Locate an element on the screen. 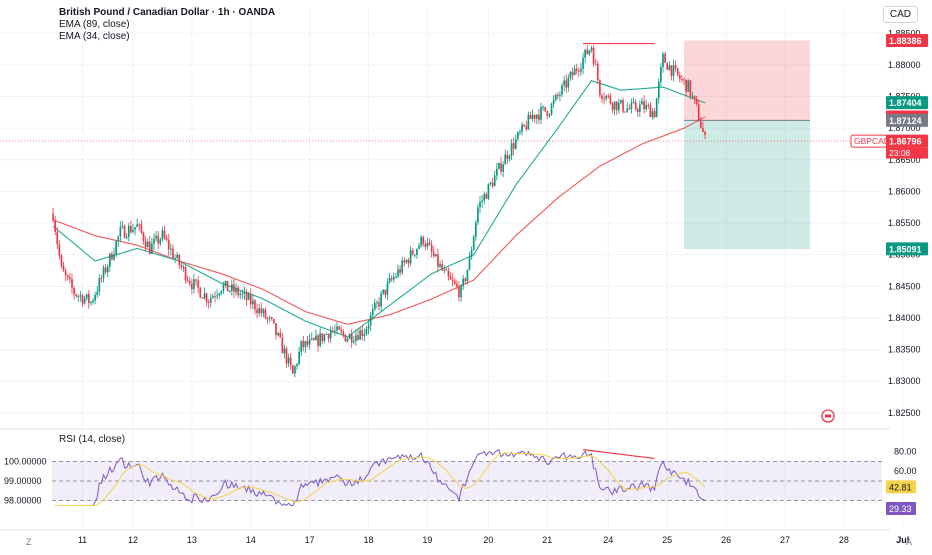 This screenshot has width=932, height=555. price-label: 1.87124 is located at coordinates (905, 121).